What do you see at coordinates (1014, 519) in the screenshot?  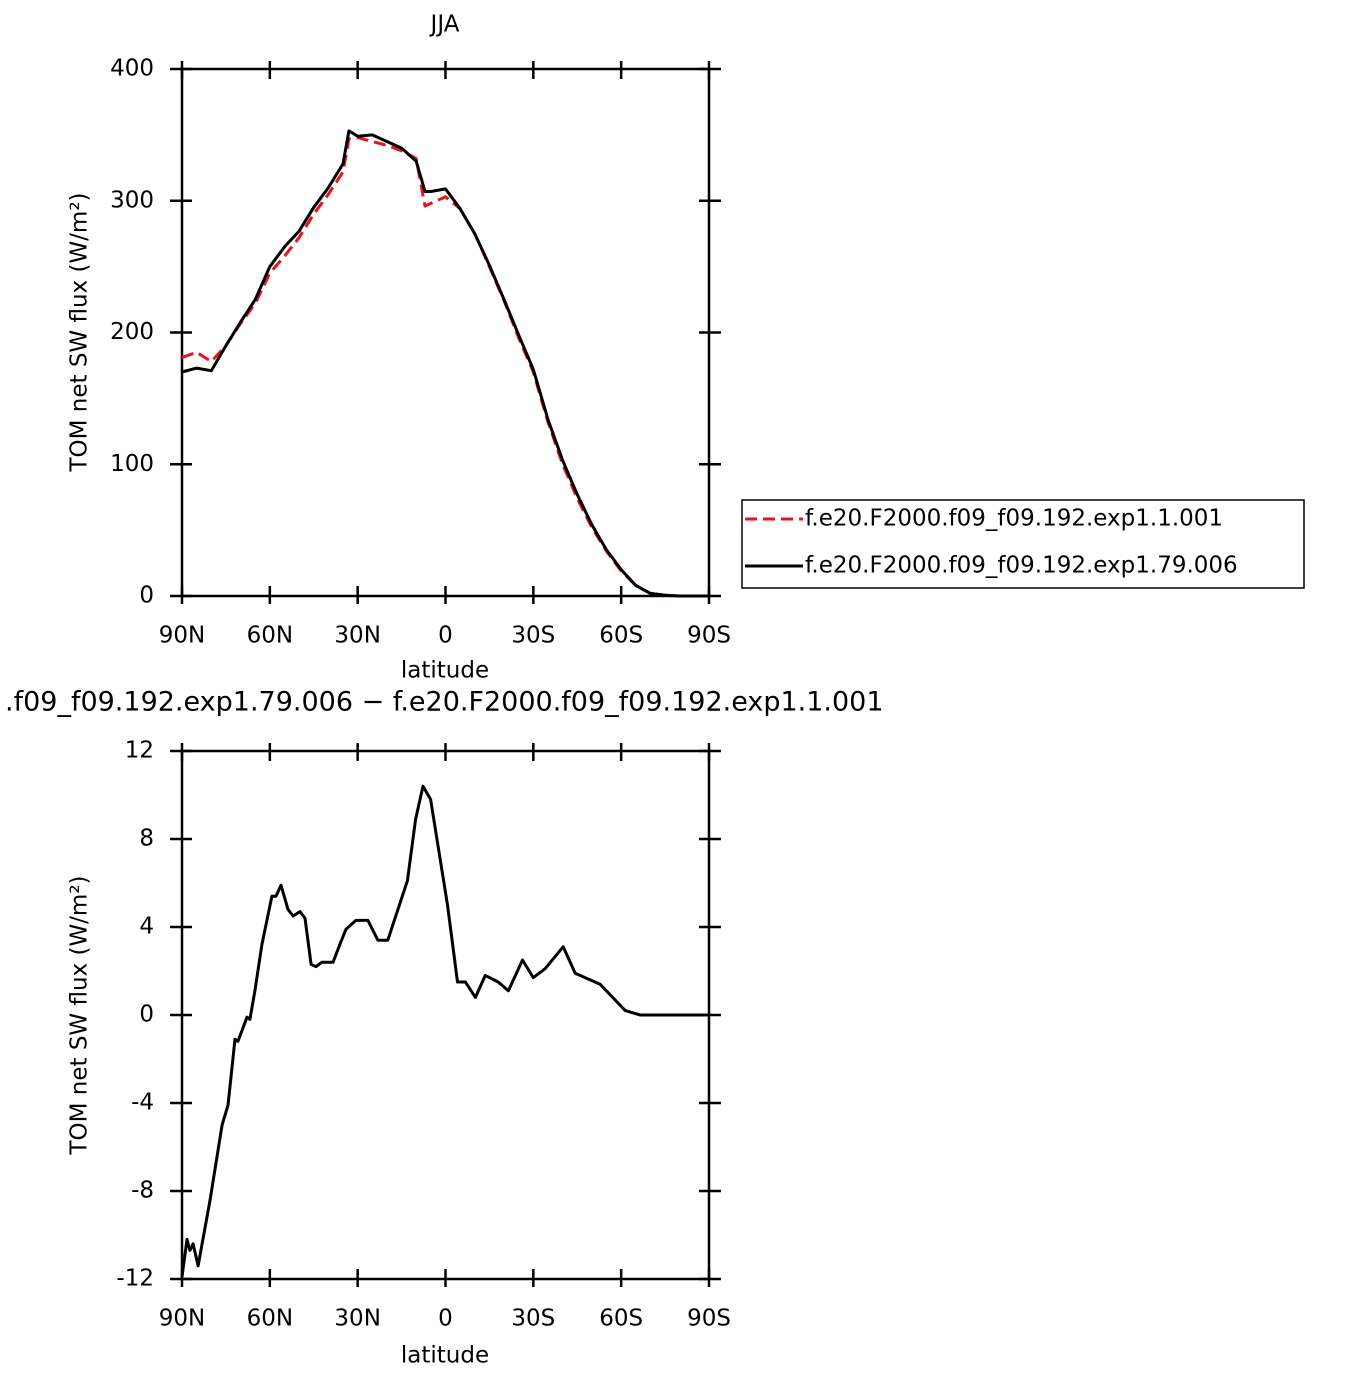 I see `legend-label: f.e20.F2000.f09_f09.192.exp1.1.001` at bounding box center [1014, 519].